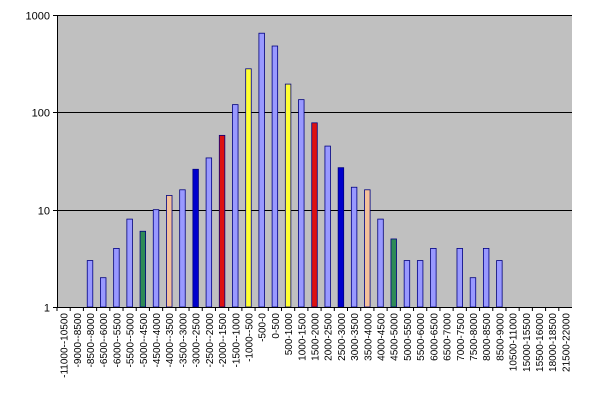 The width and height of the screenshot is (599, 403). I want to click on x-tick-label: 8500-9000, so click(500, 337).